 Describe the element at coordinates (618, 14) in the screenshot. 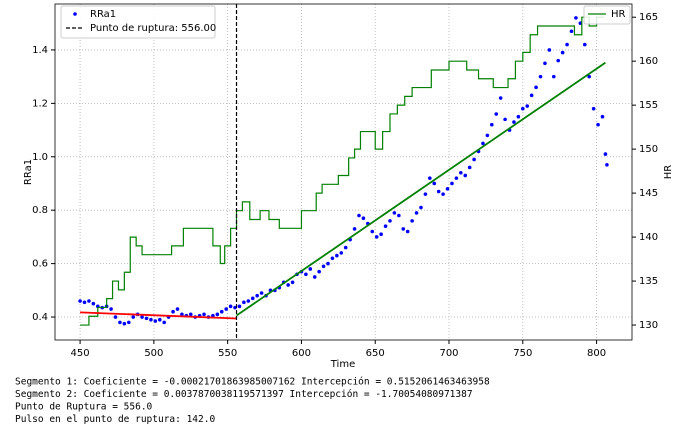

I see `legend-label: HR` at that location.